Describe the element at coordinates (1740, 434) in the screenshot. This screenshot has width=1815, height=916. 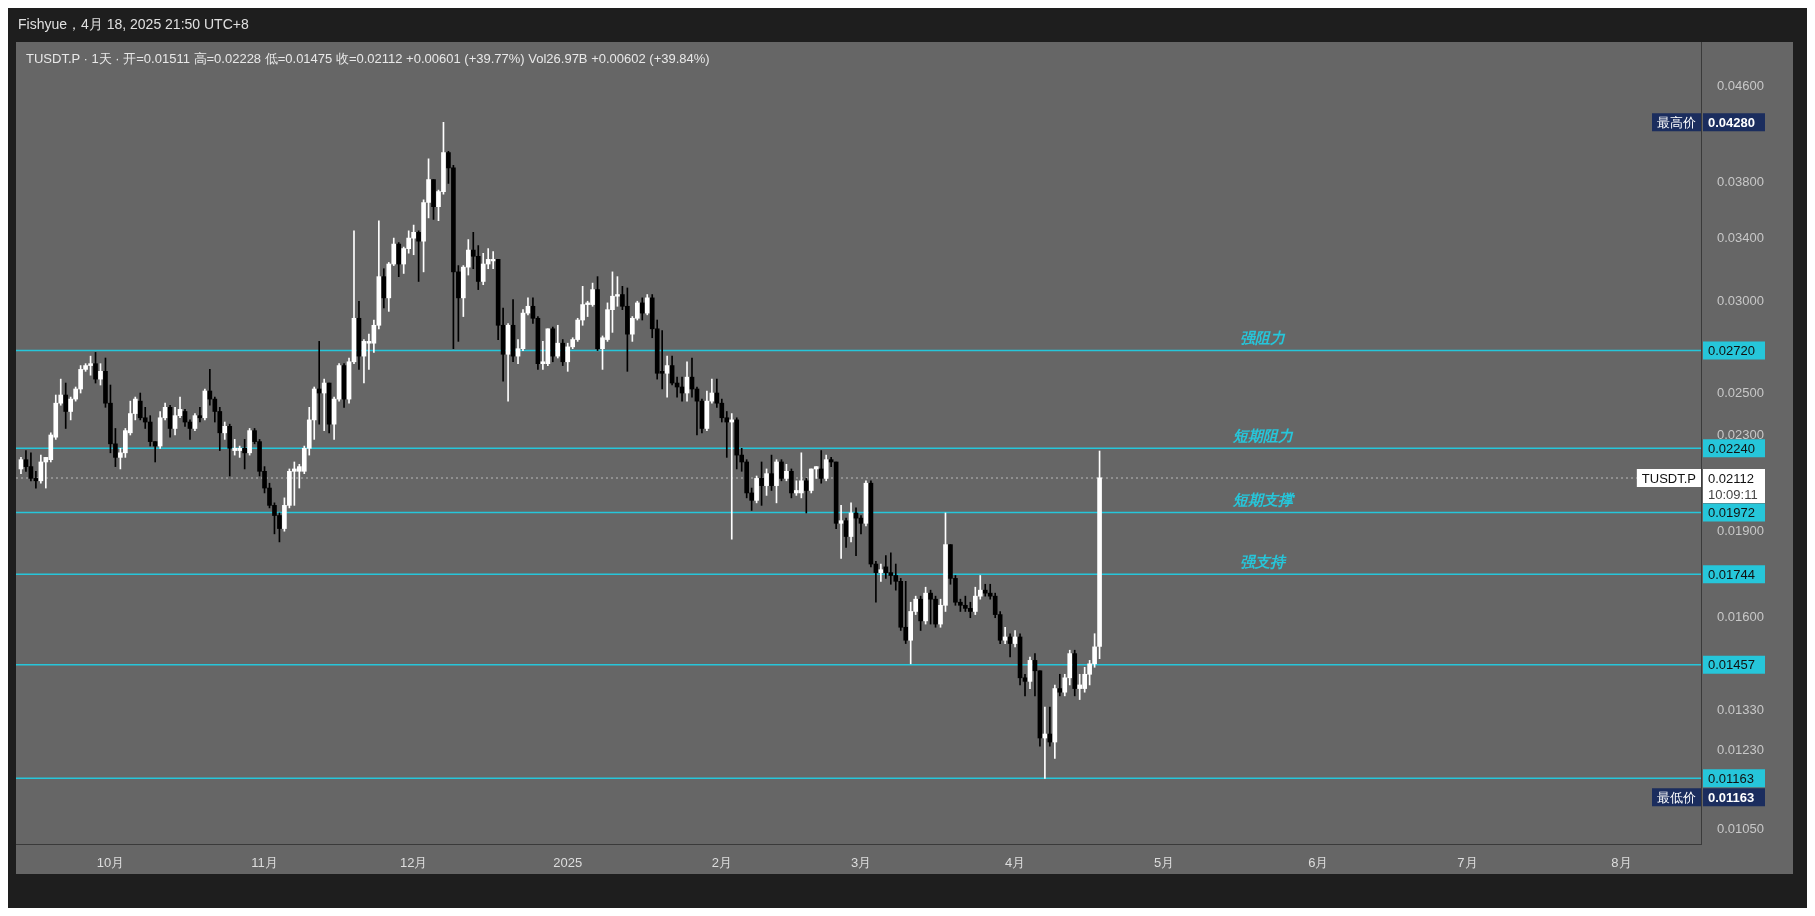
I see `y-tick-label: 0.02300` at that location.